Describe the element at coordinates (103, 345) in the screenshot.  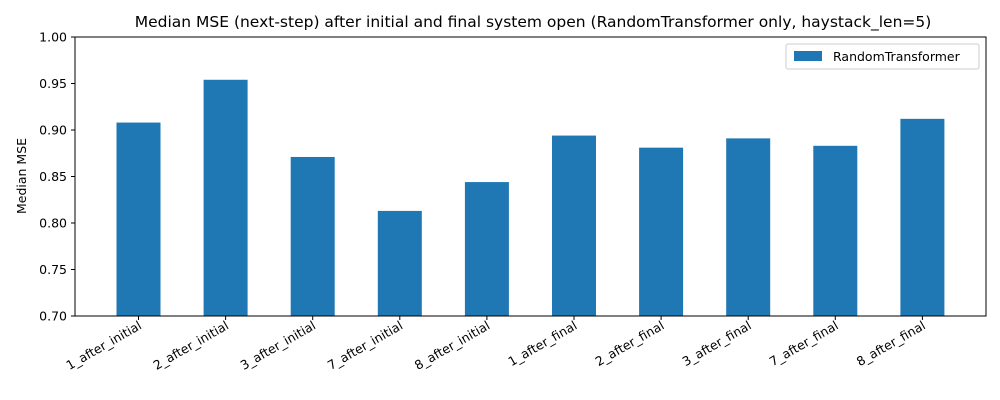
I see `x-tick-label: 1_after_initial` at that location.